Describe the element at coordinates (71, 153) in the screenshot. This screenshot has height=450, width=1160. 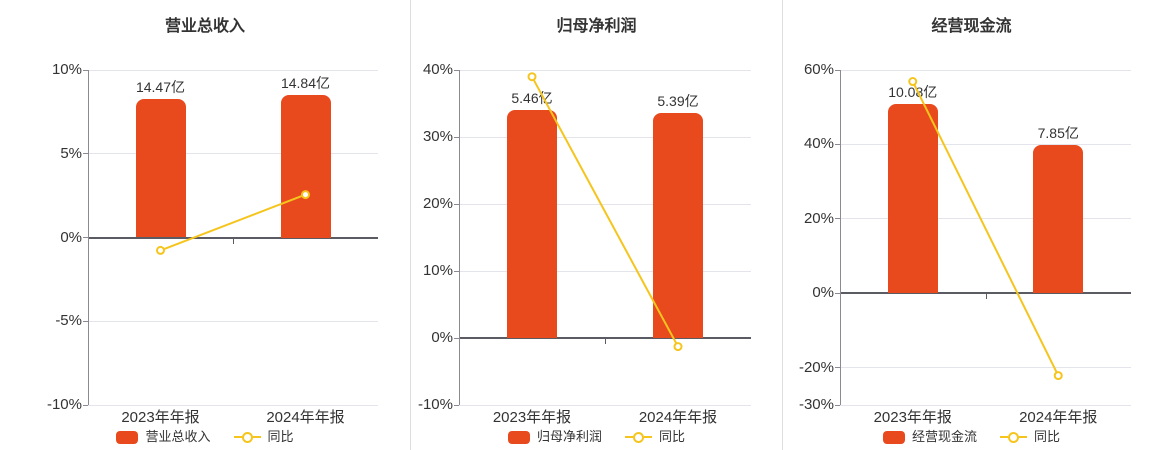
I see `y-axis-label: 5%` at that location.